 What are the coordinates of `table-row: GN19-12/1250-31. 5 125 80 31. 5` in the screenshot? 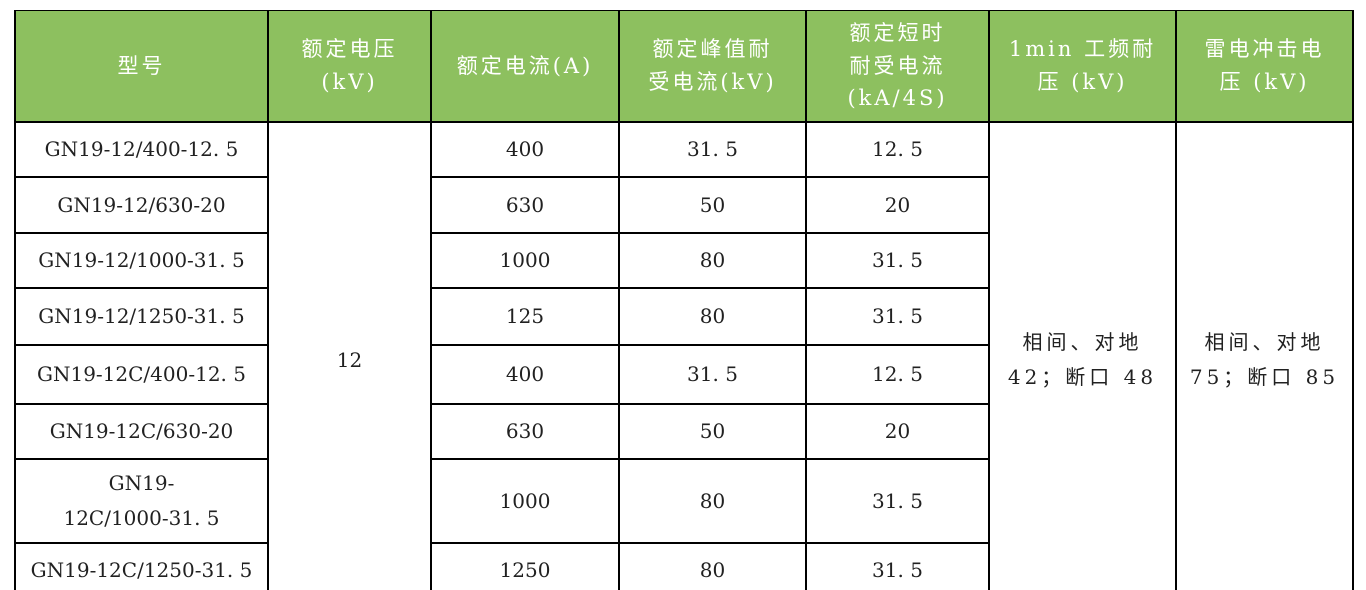 It's located at (683, 316).